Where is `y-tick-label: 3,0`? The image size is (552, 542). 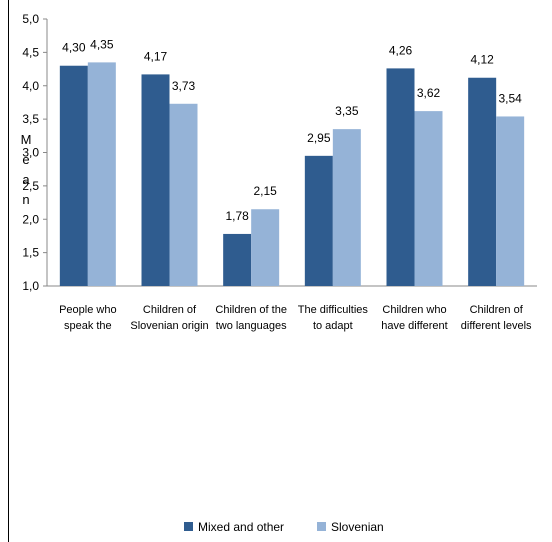
y-tick-label: 3,0 is located at coordinates (30, 153).